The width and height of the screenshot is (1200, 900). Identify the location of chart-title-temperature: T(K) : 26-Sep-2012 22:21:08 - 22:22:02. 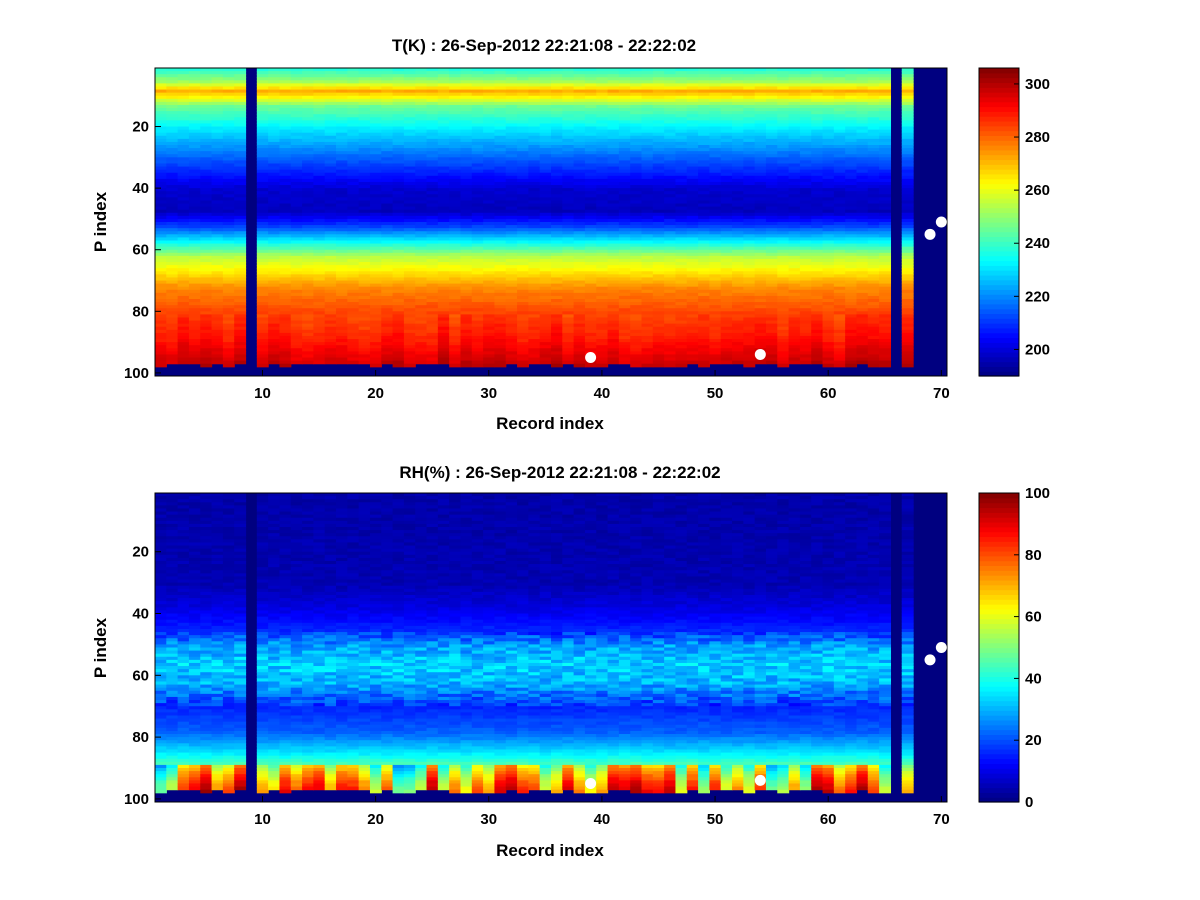
(544, 45).